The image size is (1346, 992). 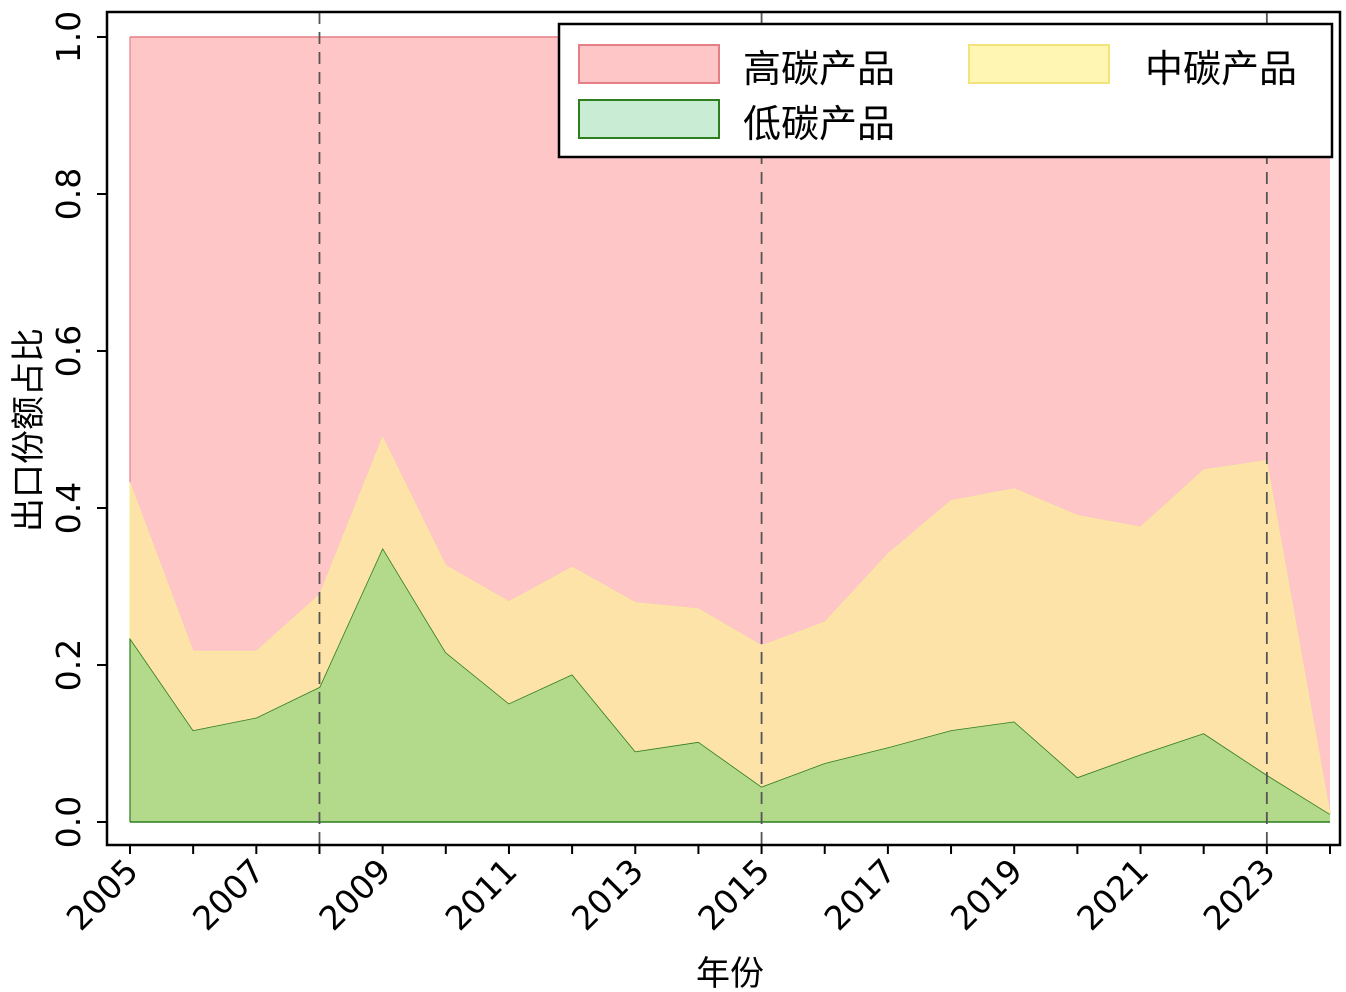 What do you see at coordinates (68, 665) in the screenshot?
I see `y-tick-label-0.2: 0.2` at bounding box center [68, 665].